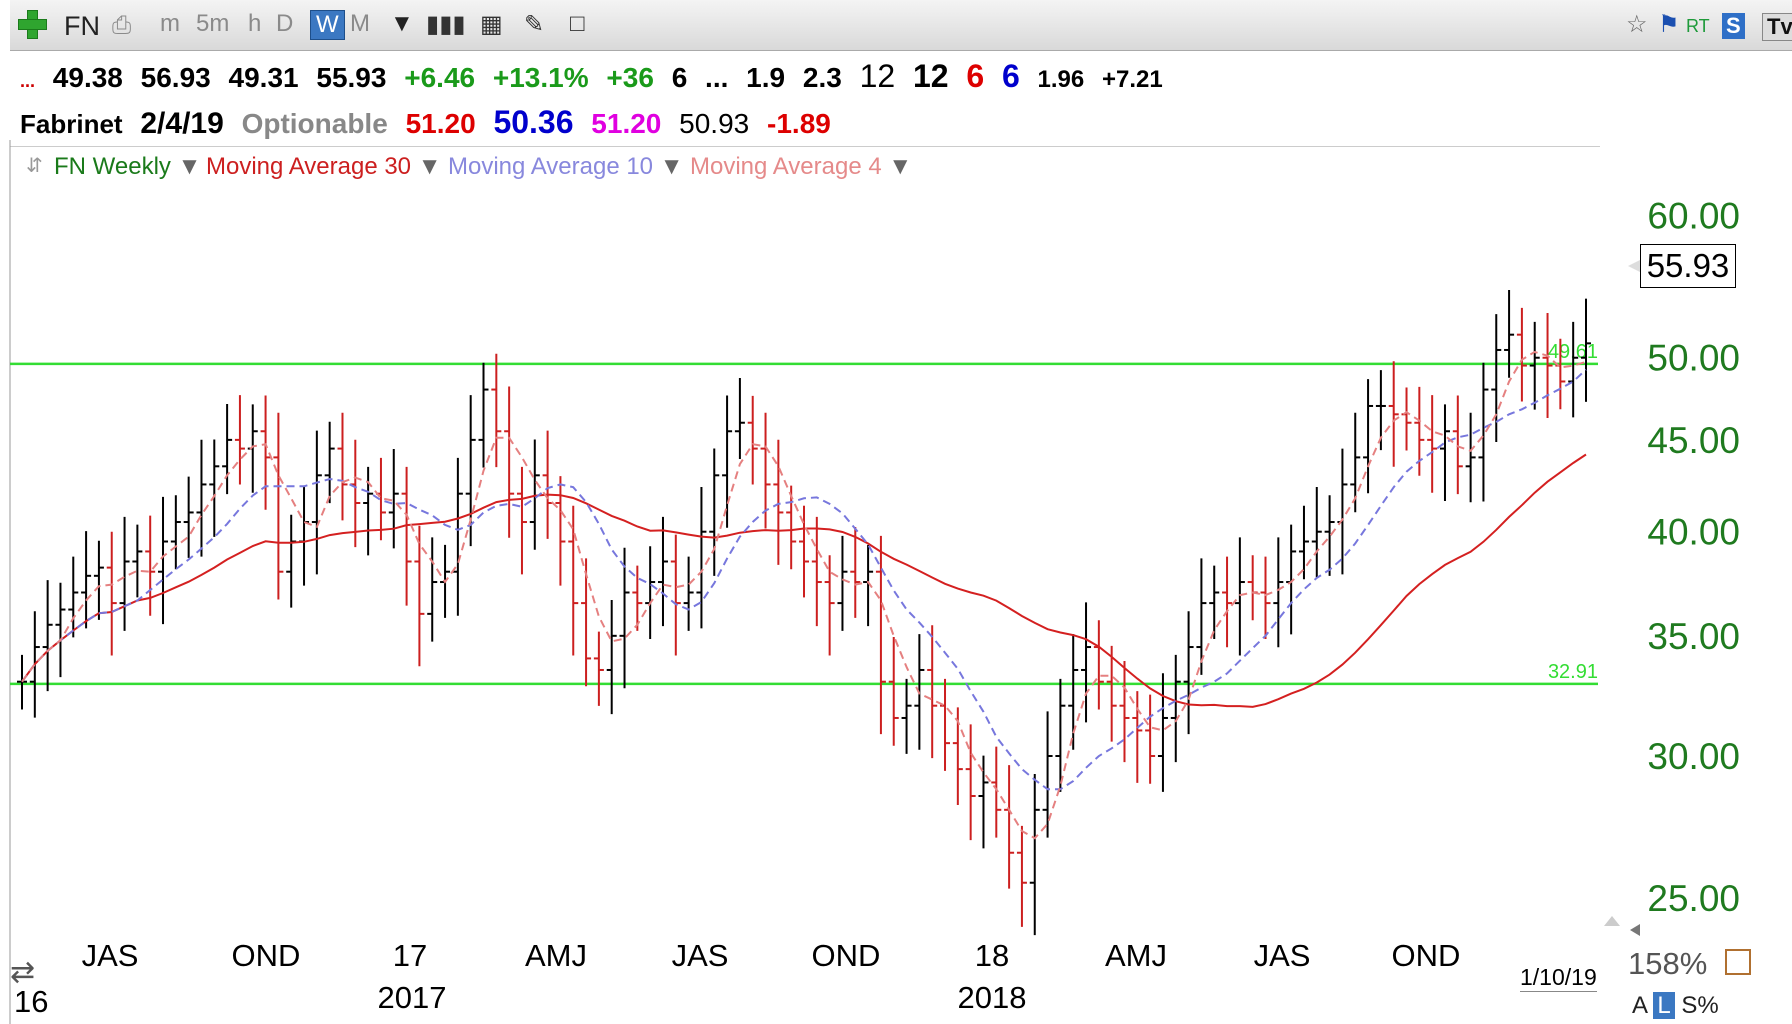  Describe the element at coordinates (1664, 1005) in the screenshot. I see `l-button: L` at that location.